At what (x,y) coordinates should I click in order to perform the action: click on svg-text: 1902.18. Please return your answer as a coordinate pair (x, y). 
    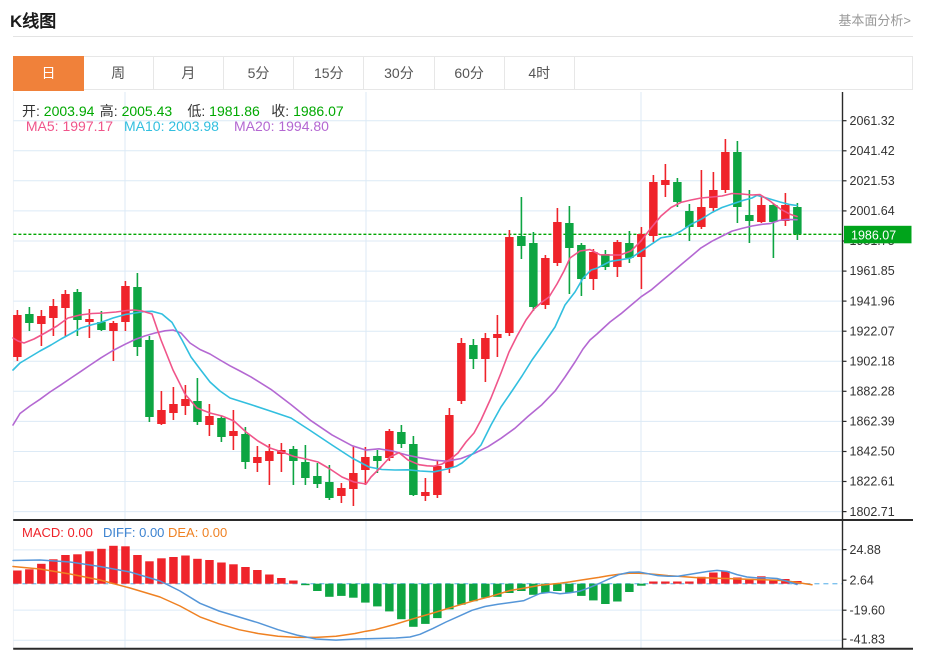
    Looking at the image, I should click on (872, 362).